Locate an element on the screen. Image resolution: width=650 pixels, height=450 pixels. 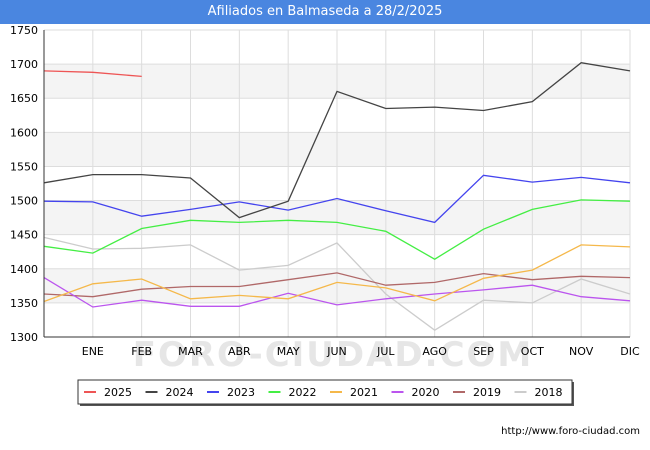
y-tick-label: 1350 is located at coordinates (24, 303).